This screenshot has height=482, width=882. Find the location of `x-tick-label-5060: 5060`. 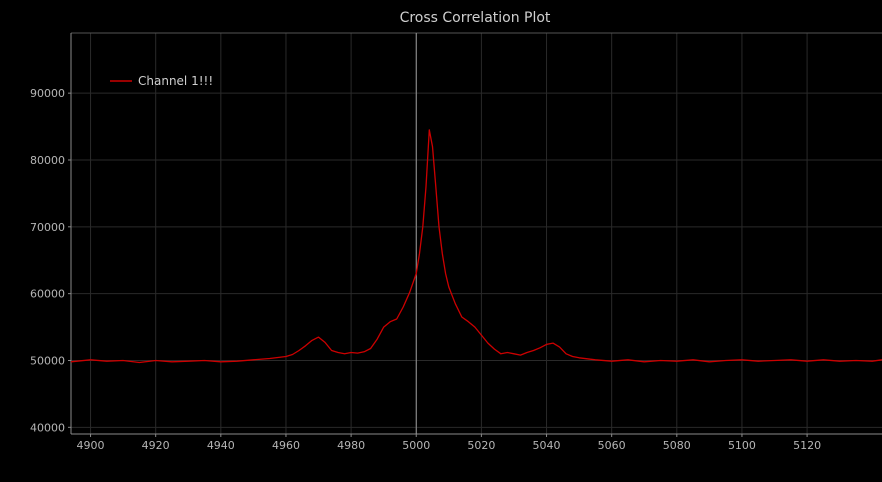

x-tick-label-5060: 5060 is located at coordinates (612, 445).